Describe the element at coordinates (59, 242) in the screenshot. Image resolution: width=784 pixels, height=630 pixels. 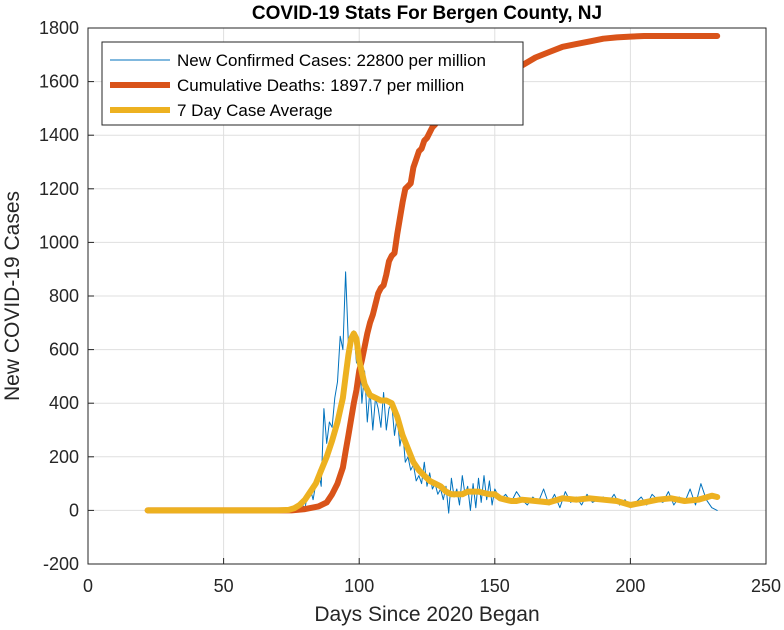
I see `y-tick-label: 1000` at that location.